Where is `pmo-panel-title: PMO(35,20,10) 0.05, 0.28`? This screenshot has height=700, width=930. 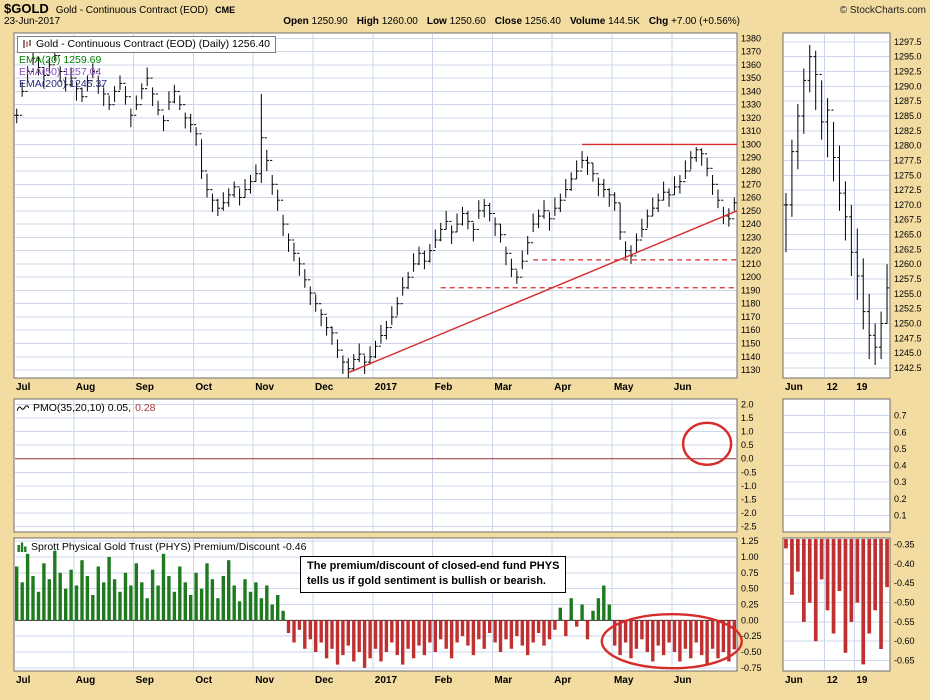 pmo-panel-title: PMO(35,20,10) 0.05, 0.28 is located at coordinates (86, 408).